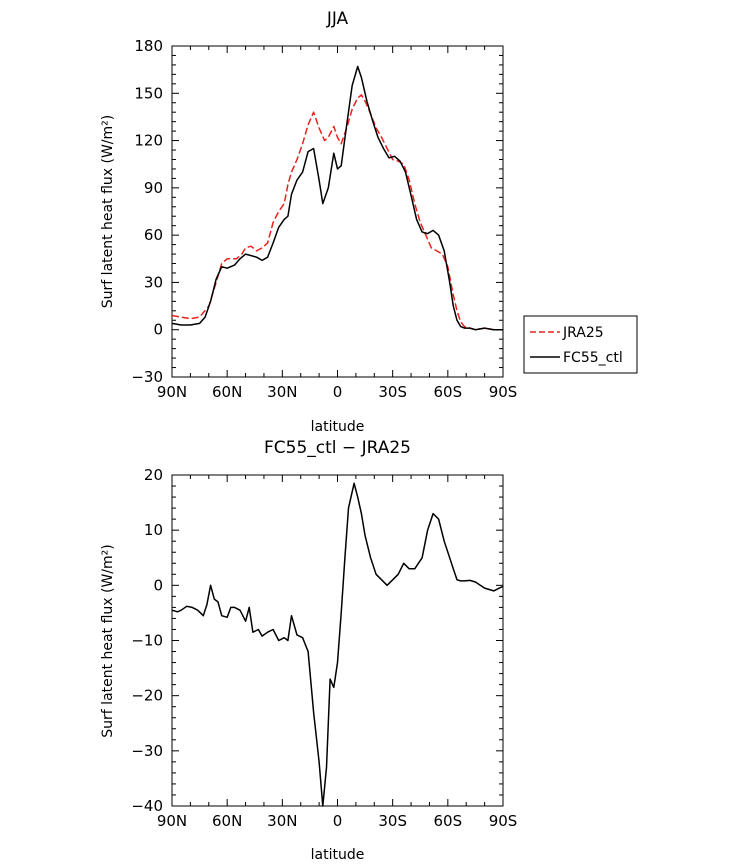 The width and height of the screenshot is (733, 866). What do you see at coordinates (282, 392) in the screenshot?
I see `top-xtick-label: 30N` at bounding box center [282, 392].